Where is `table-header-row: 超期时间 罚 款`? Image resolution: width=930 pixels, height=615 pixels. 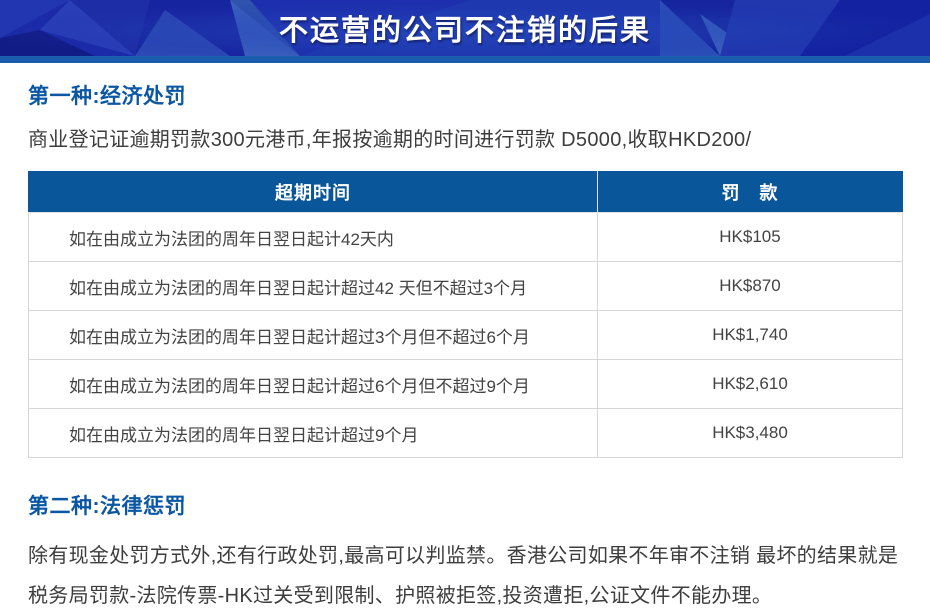
table-header-row: 超期时间 罚 款 is located at coordinates (465, 192).